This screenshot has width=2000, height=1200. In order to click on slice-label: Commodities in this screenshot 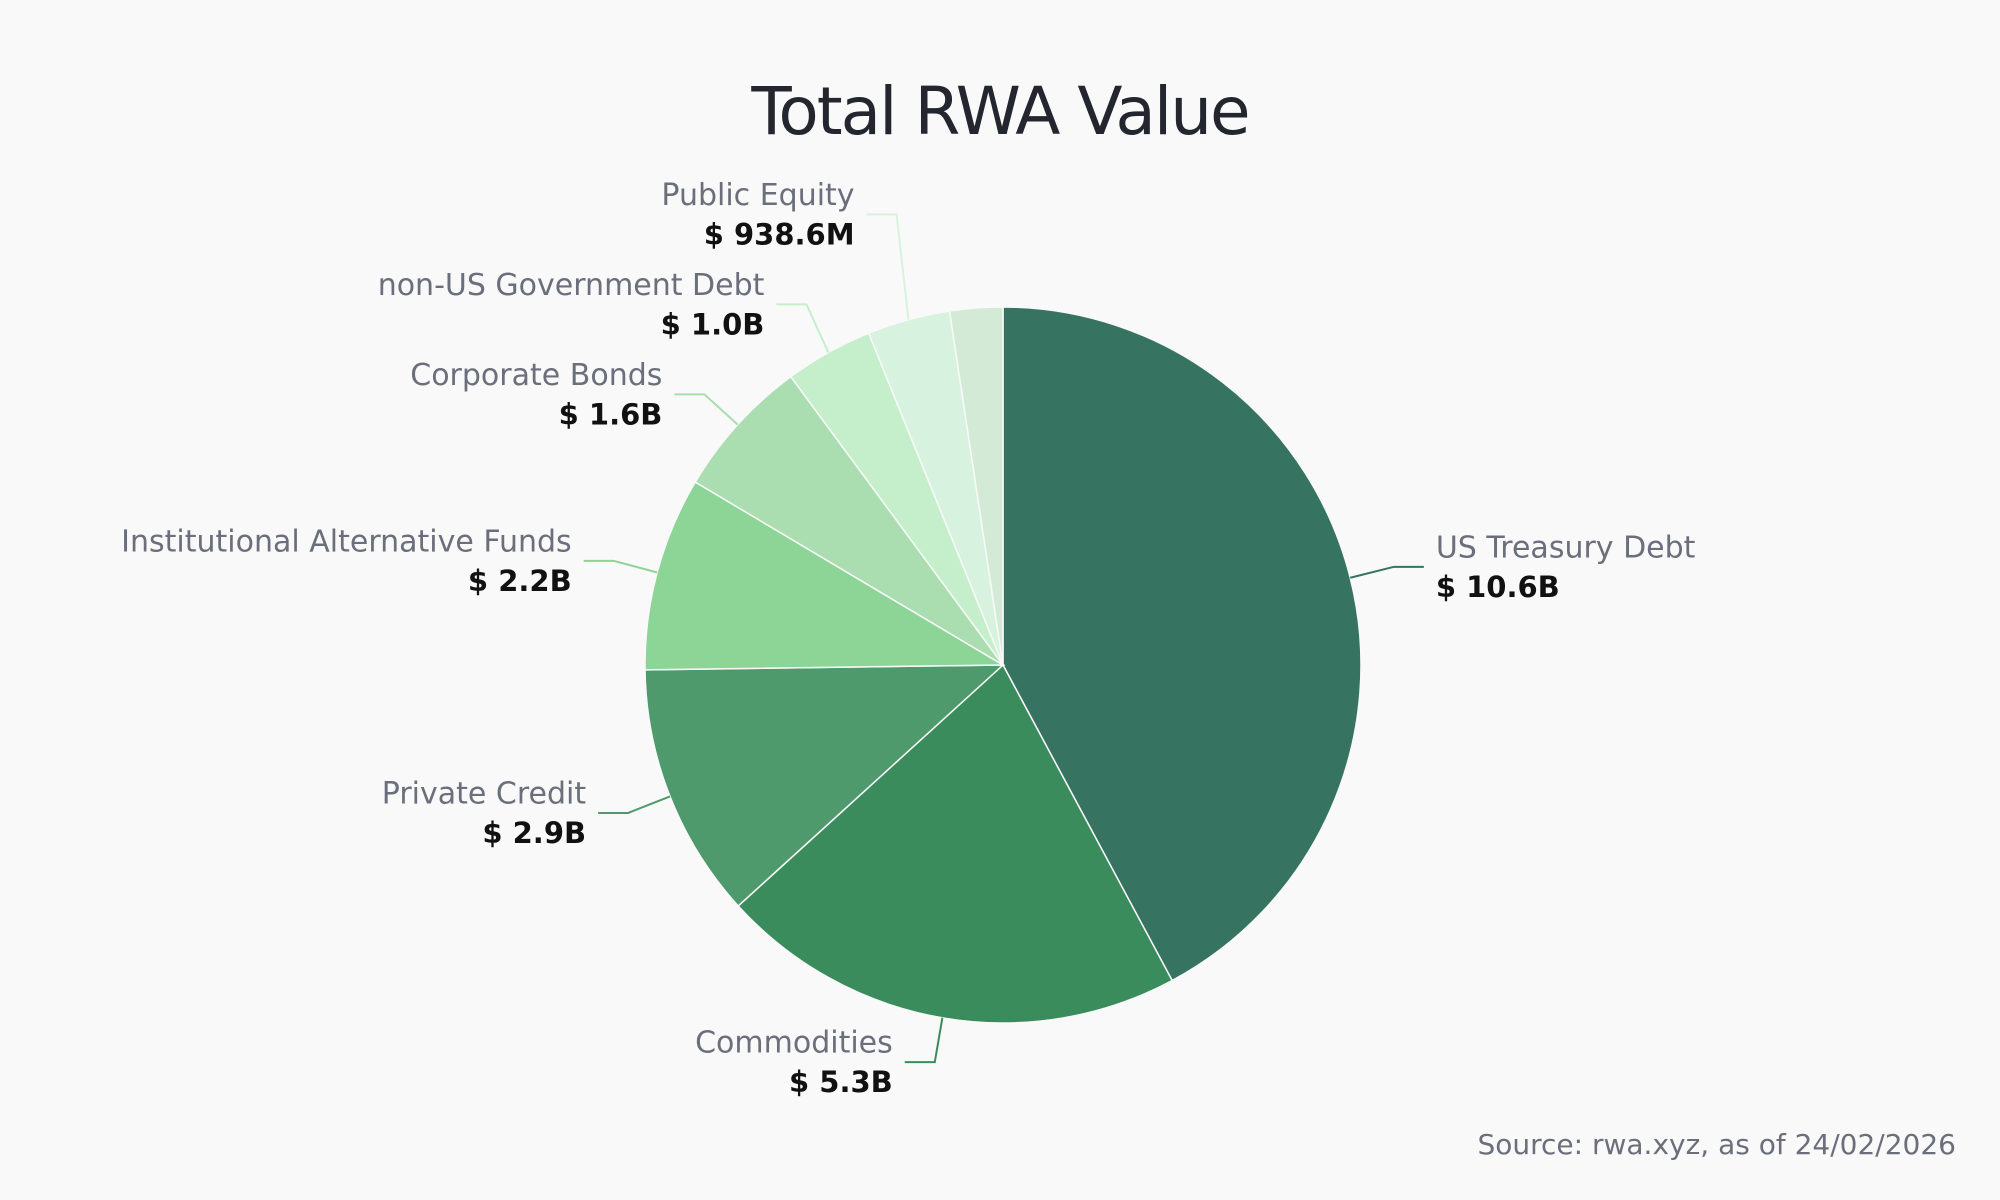, I will do `click(794, 1043)`.